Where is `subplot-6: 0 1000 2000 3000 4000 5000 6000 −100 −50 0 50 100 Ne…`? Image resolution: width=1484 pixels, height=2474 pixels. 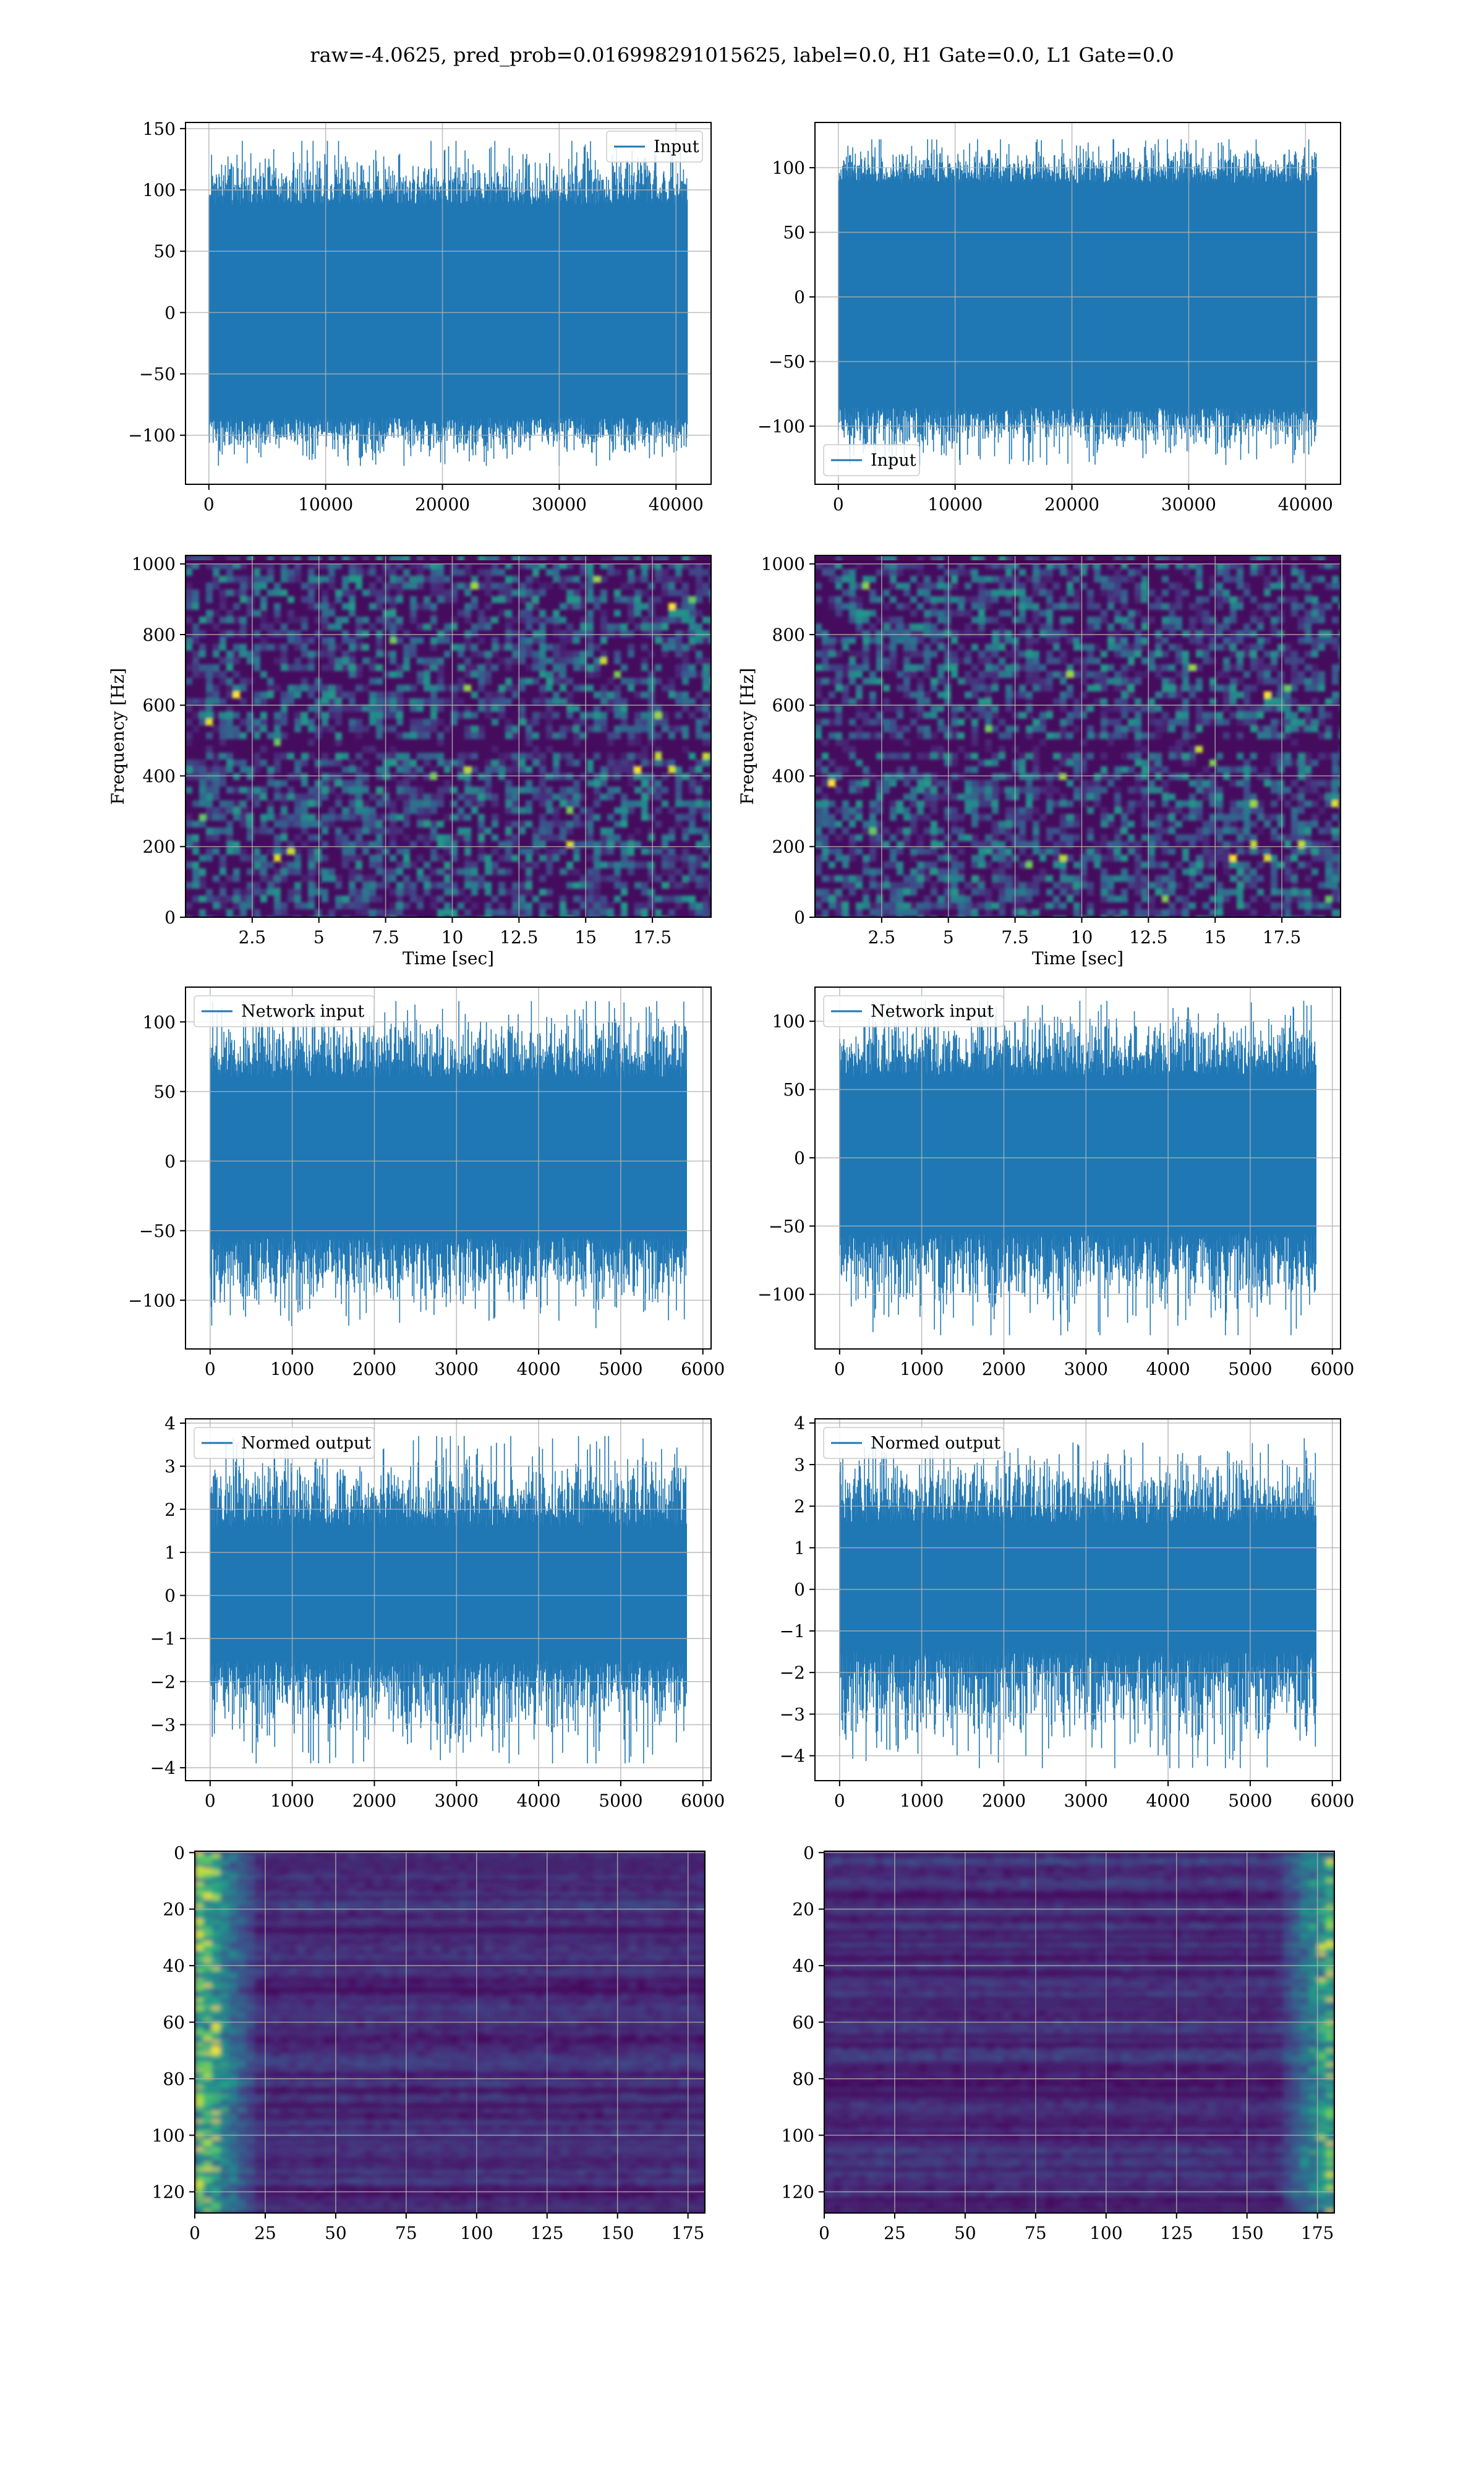 subplot-6: 0 1000 2000 3000 4000 5000 6000 −100 −50 0 50 100 Ne… is located at coordinates (1055, 1183).